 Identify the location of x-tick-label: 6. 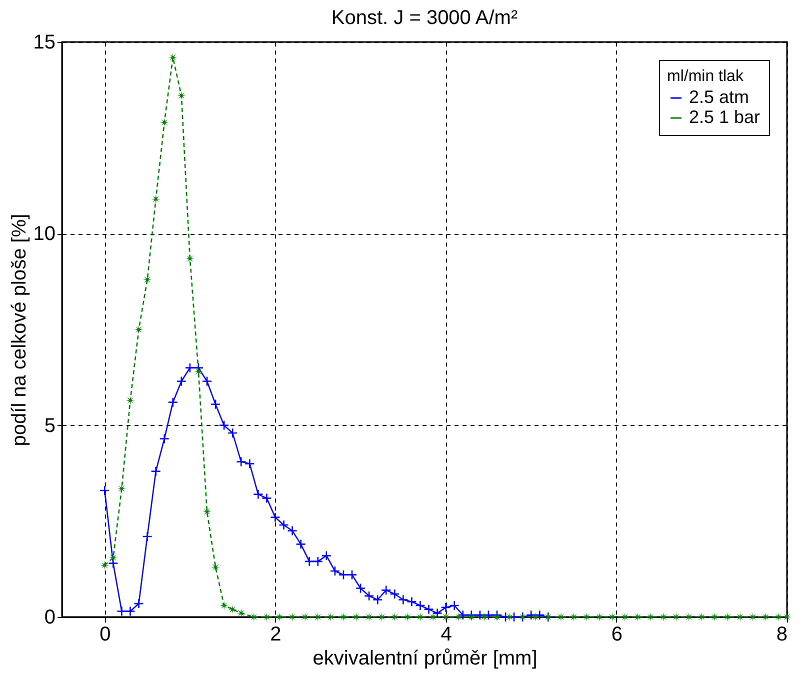
(616, 635).